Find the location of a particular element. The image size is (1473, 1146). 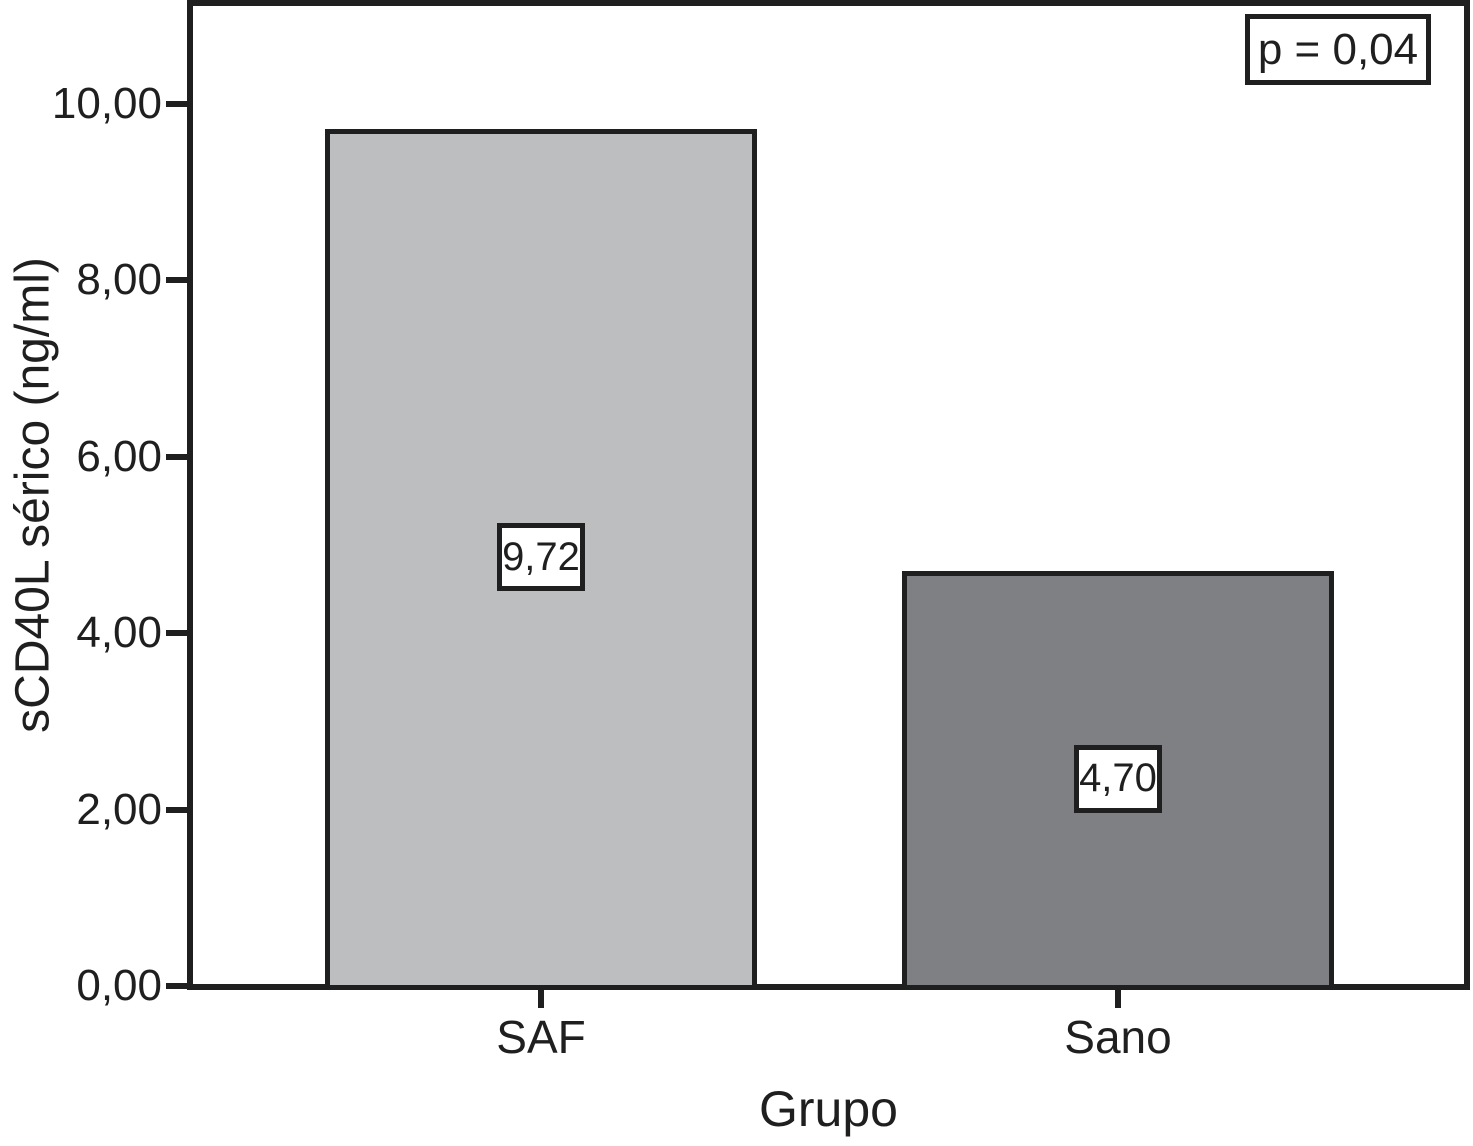

bar-value-label: 4,70 is located at coordinates (1118, 778).